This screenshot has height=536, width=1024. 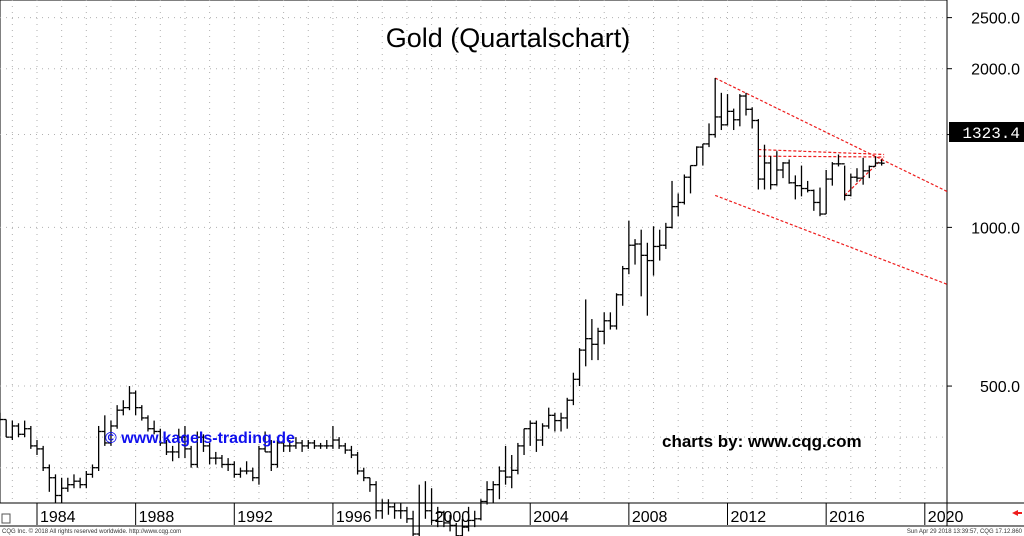 What do you see at coordinates (255, 517) in the screenshot?
I see `x-tick-label: 1992` at bounding box center [255, 517].